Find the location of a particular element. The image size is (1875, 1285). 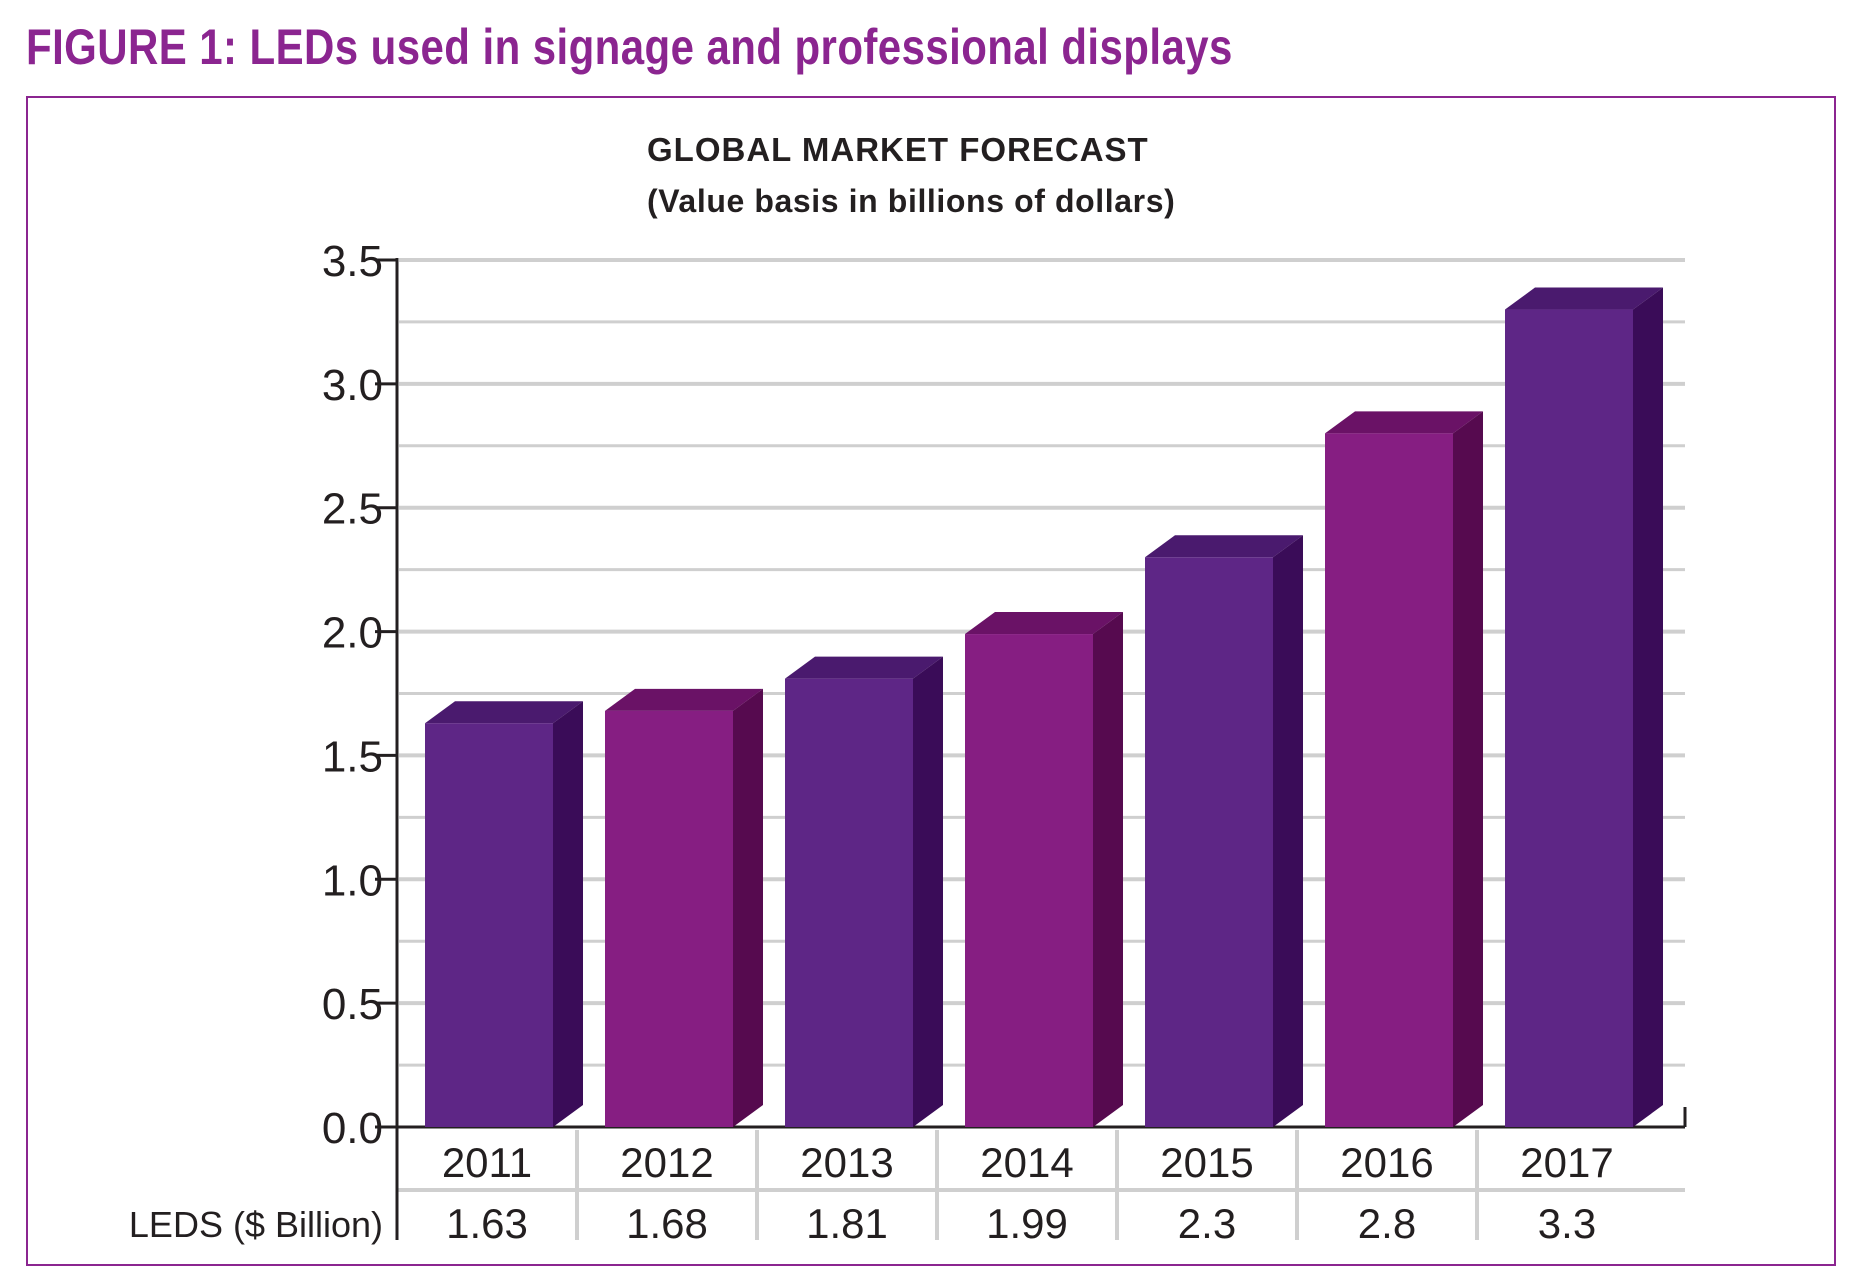

series-label: LEDS ($ Billion) is located at coordinates (256, 1224).